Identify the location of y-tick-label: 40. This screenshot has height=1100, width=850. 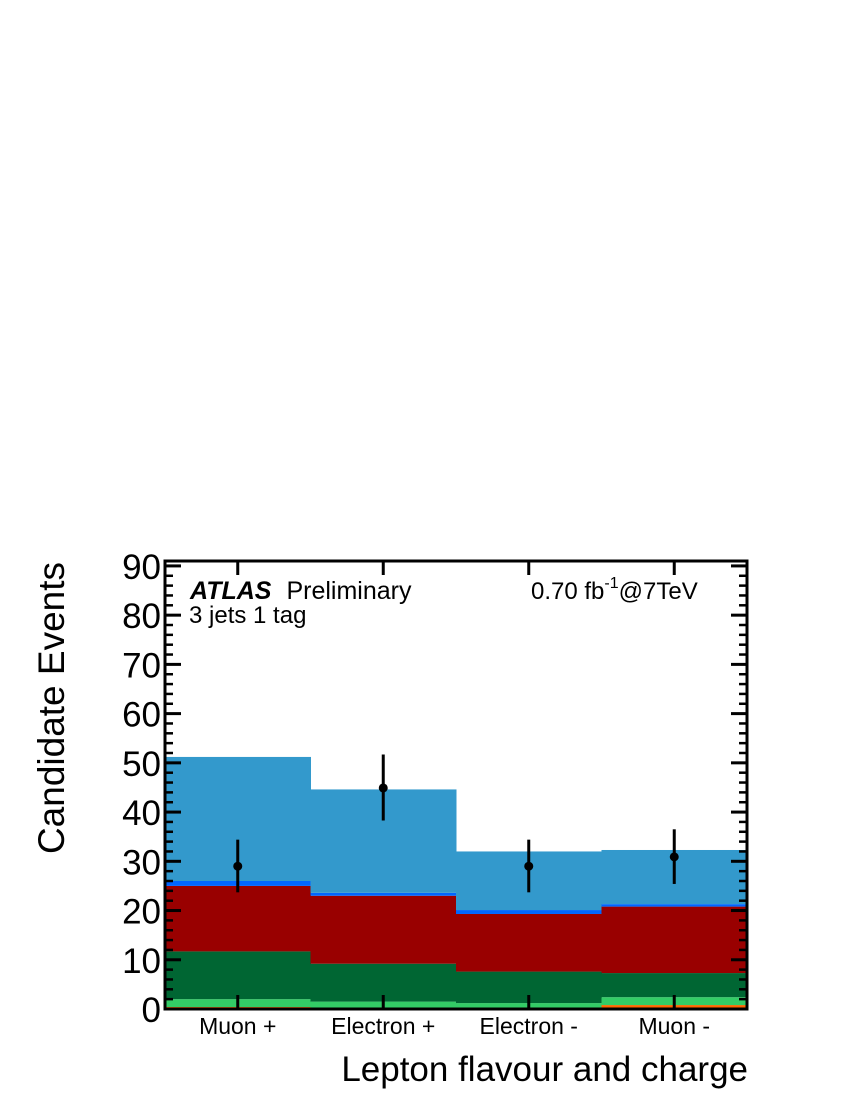
(141, 813).